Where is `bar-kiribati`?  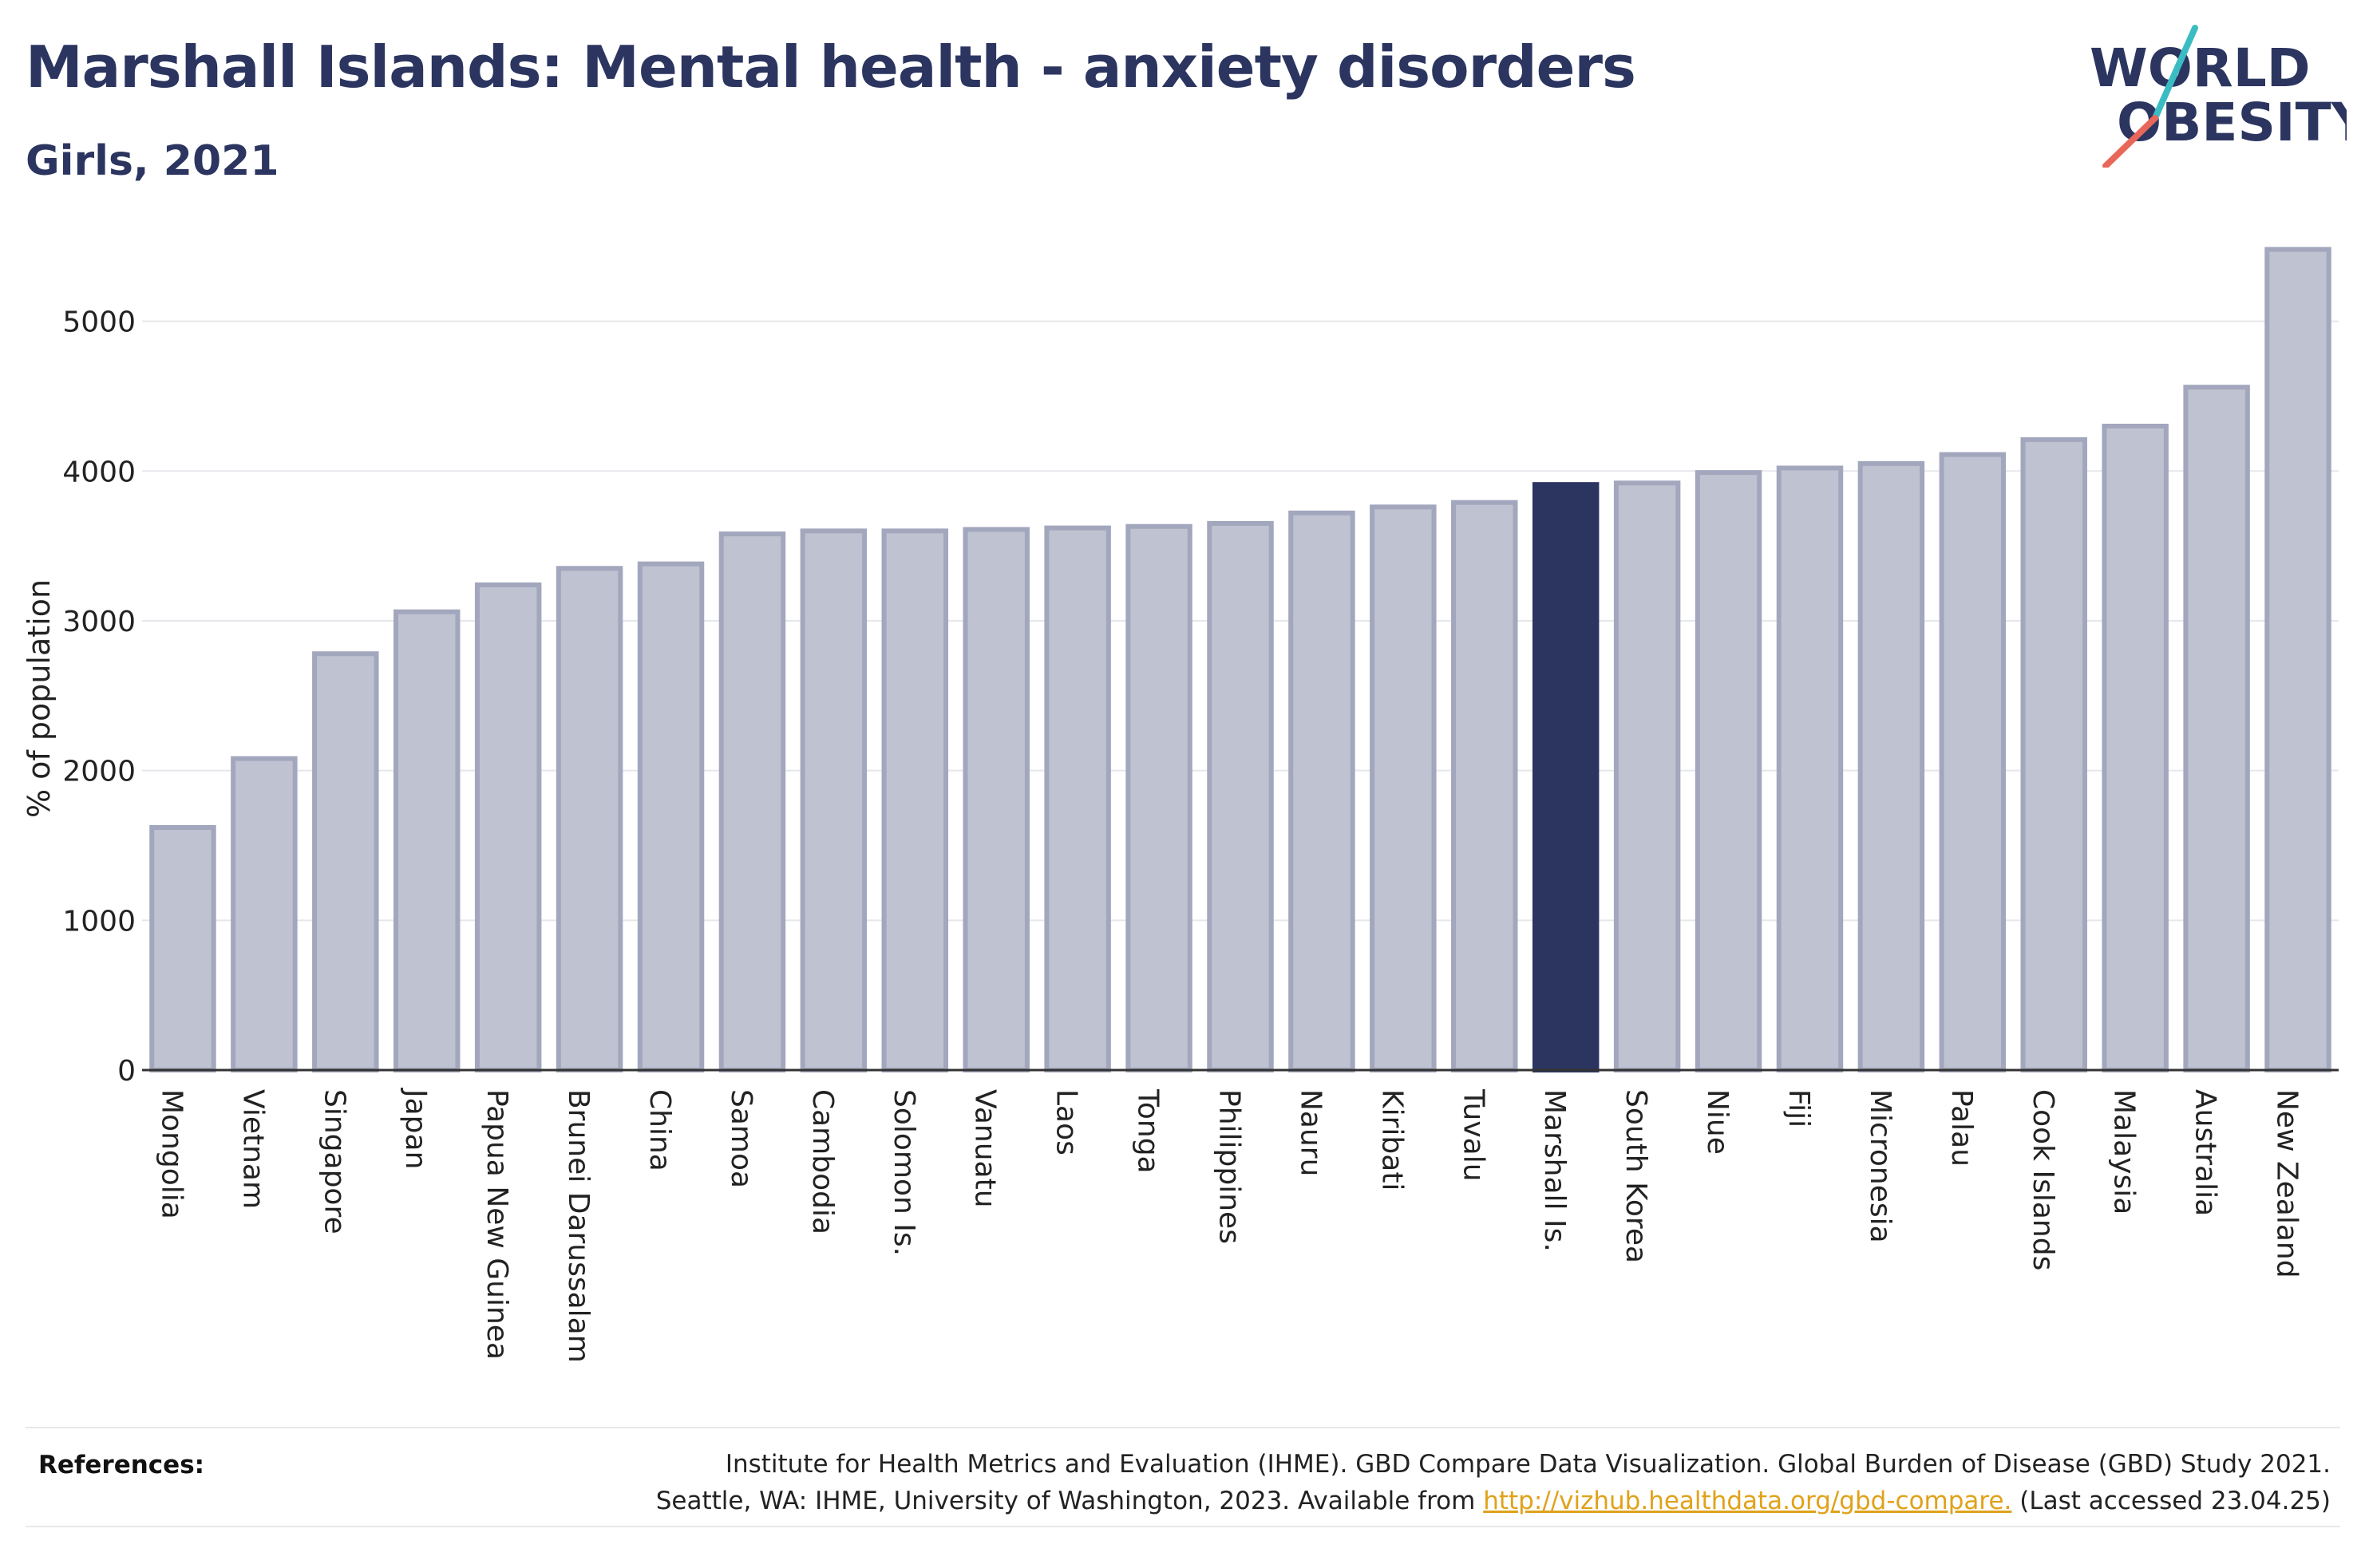
bar-kiribati is located at coordinates (1403, 788).